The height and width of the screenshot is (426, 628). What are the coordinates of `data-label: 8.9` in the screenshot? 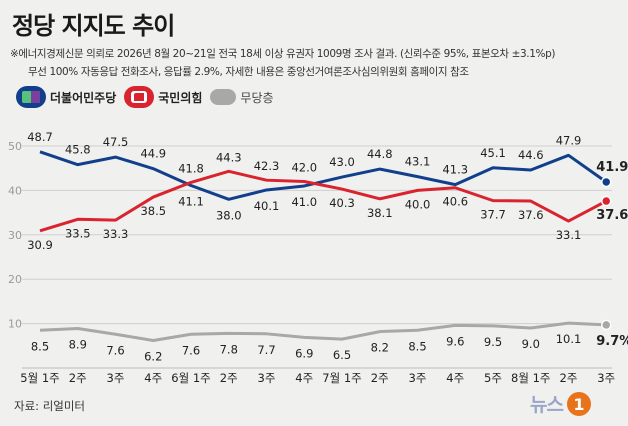 It's located at (78, 344).